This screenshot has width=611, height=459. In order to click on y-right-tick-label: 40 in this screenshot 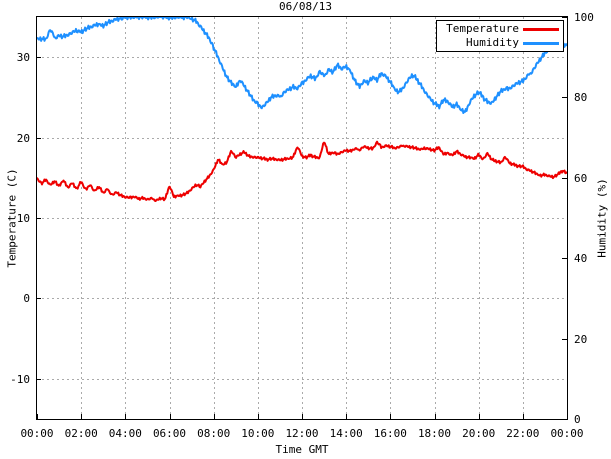, I will do `click(581, 259)`.